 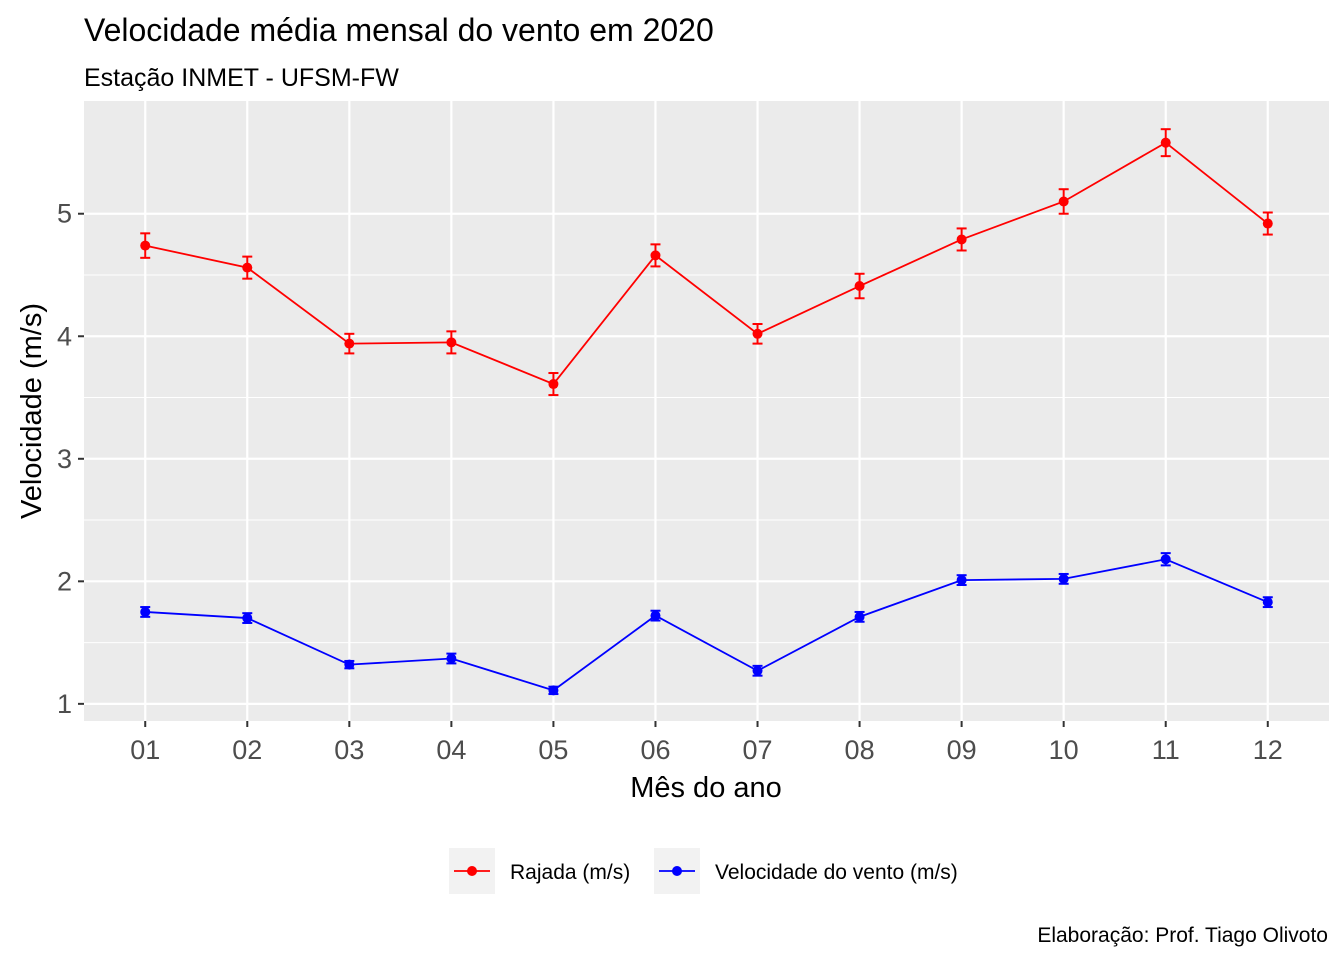 I want to click on series-line, so click(x=707, y=625).